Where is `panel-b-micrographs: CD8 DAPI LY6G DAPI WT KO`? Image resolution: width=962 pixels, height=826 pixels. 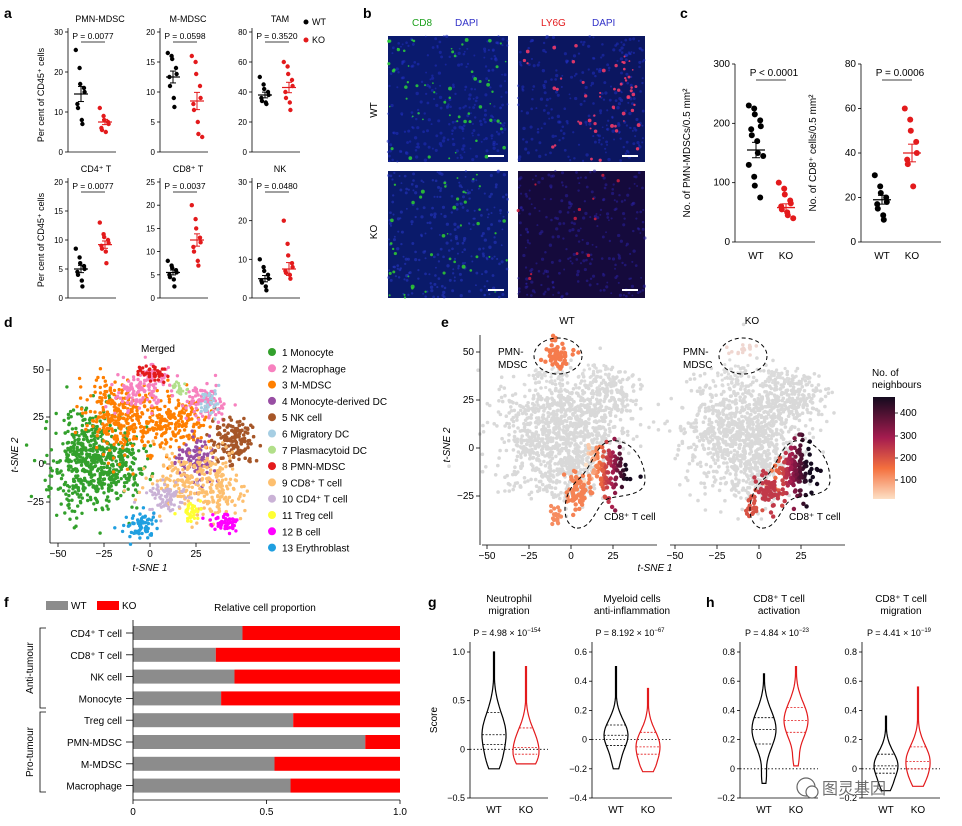
panel-b-micrographs: CD8 DAPI LY6G DAPI WT KO is located at coordinates (508, 158).